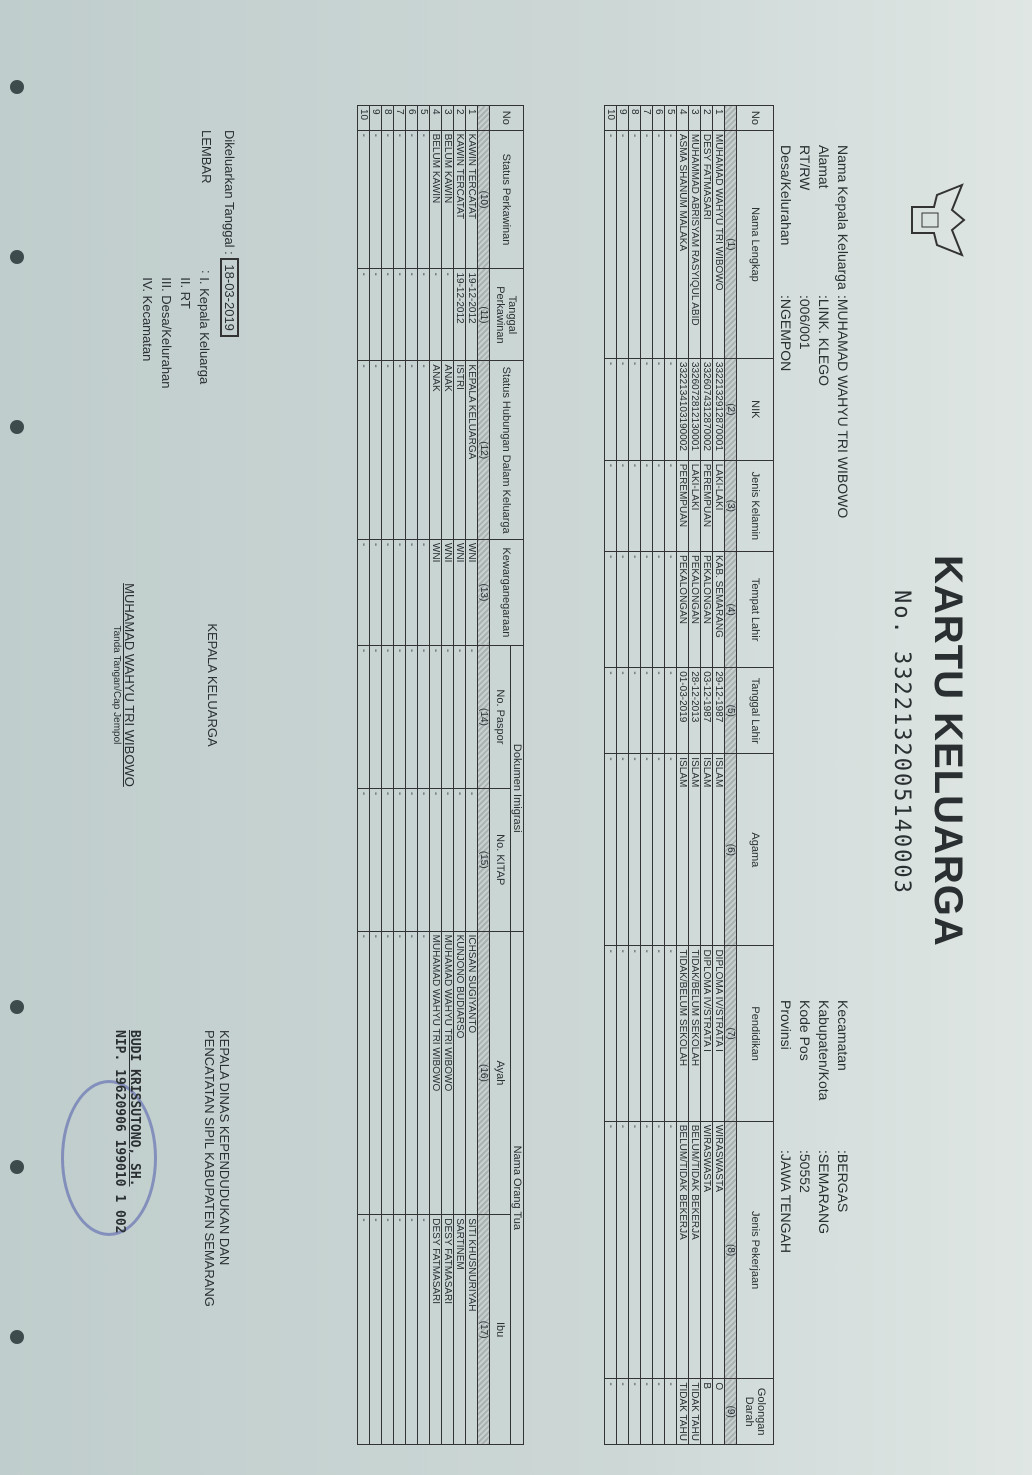  I want to click on column-number: (11), so click(483, 314).